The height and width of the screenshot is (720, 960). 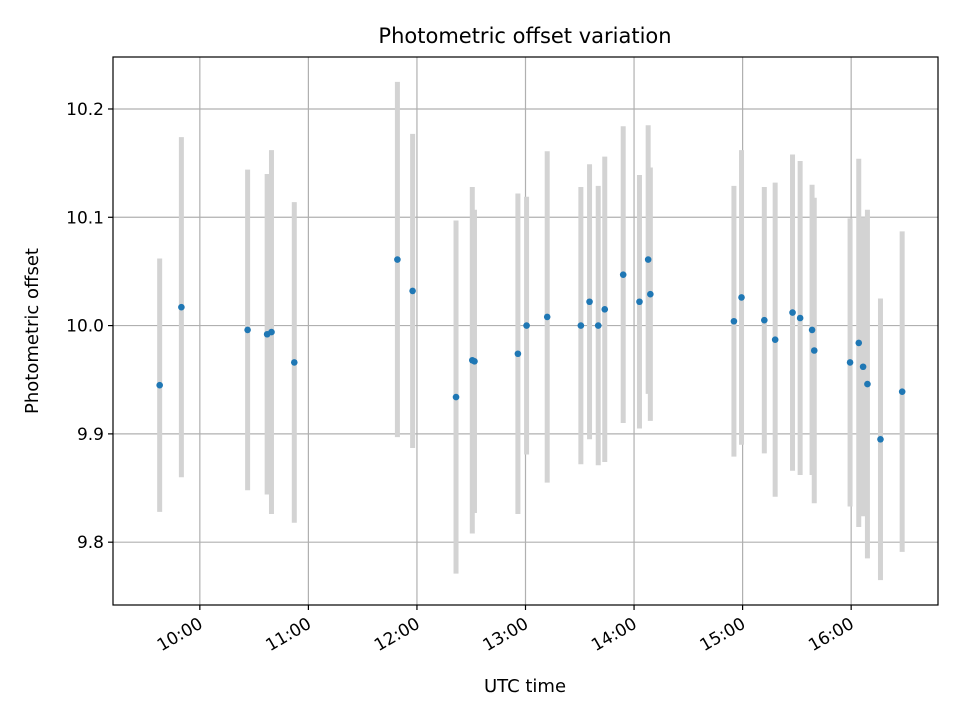 What do you see at coordinates (85, 327) in the screenshot?
I see `y-tick-label: 10.0` at bounding box center [85, 327].